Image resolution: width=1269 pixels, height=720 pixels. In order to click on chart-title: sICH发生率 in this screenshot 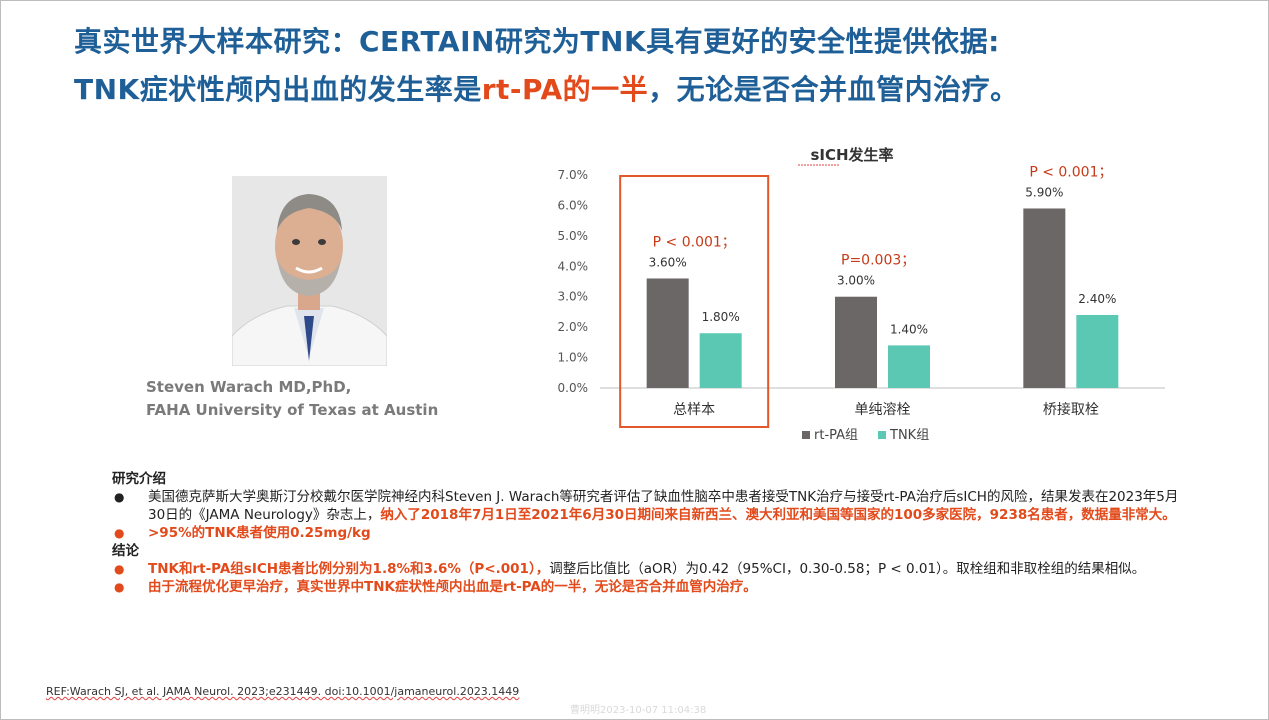, I will do `click(851, 155)`.